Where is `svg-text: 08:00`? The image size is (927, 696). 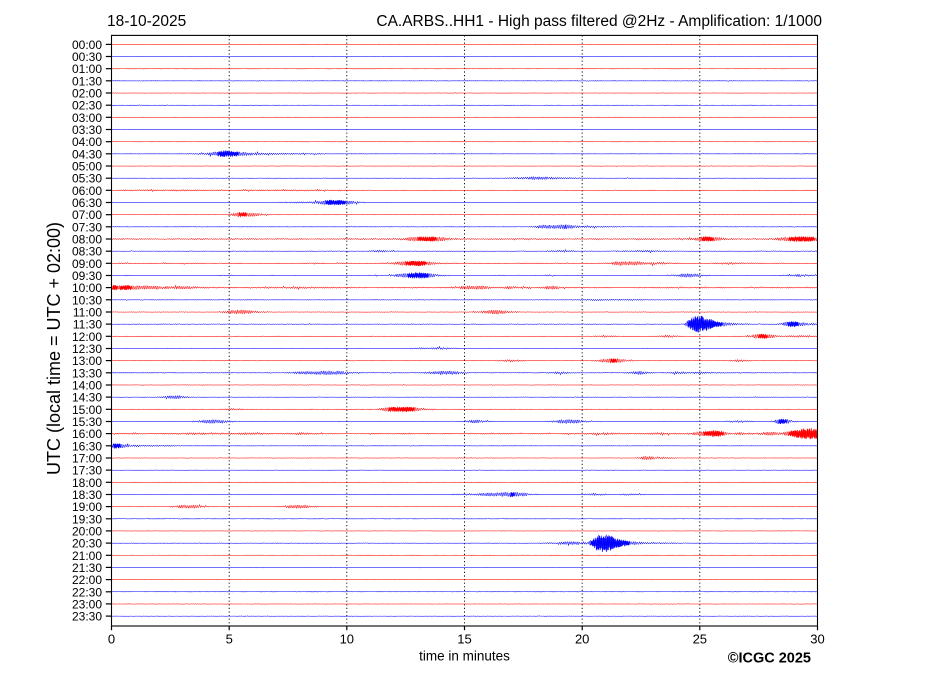
svg-text: 08:00 is located at coordinates (87, 240).